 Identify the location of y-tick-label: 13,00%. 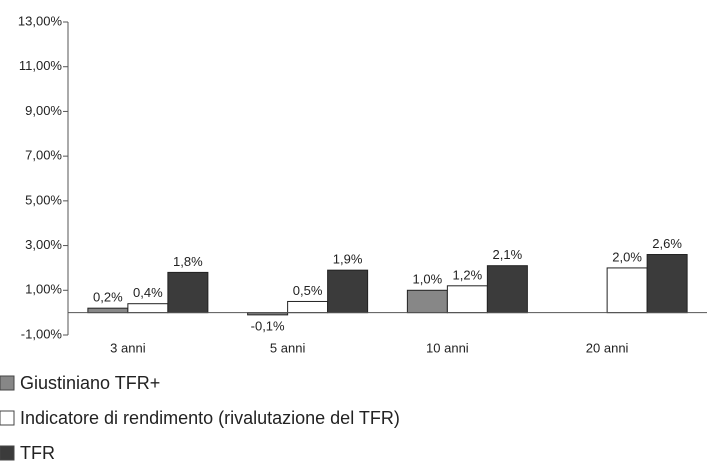
(40, 20).